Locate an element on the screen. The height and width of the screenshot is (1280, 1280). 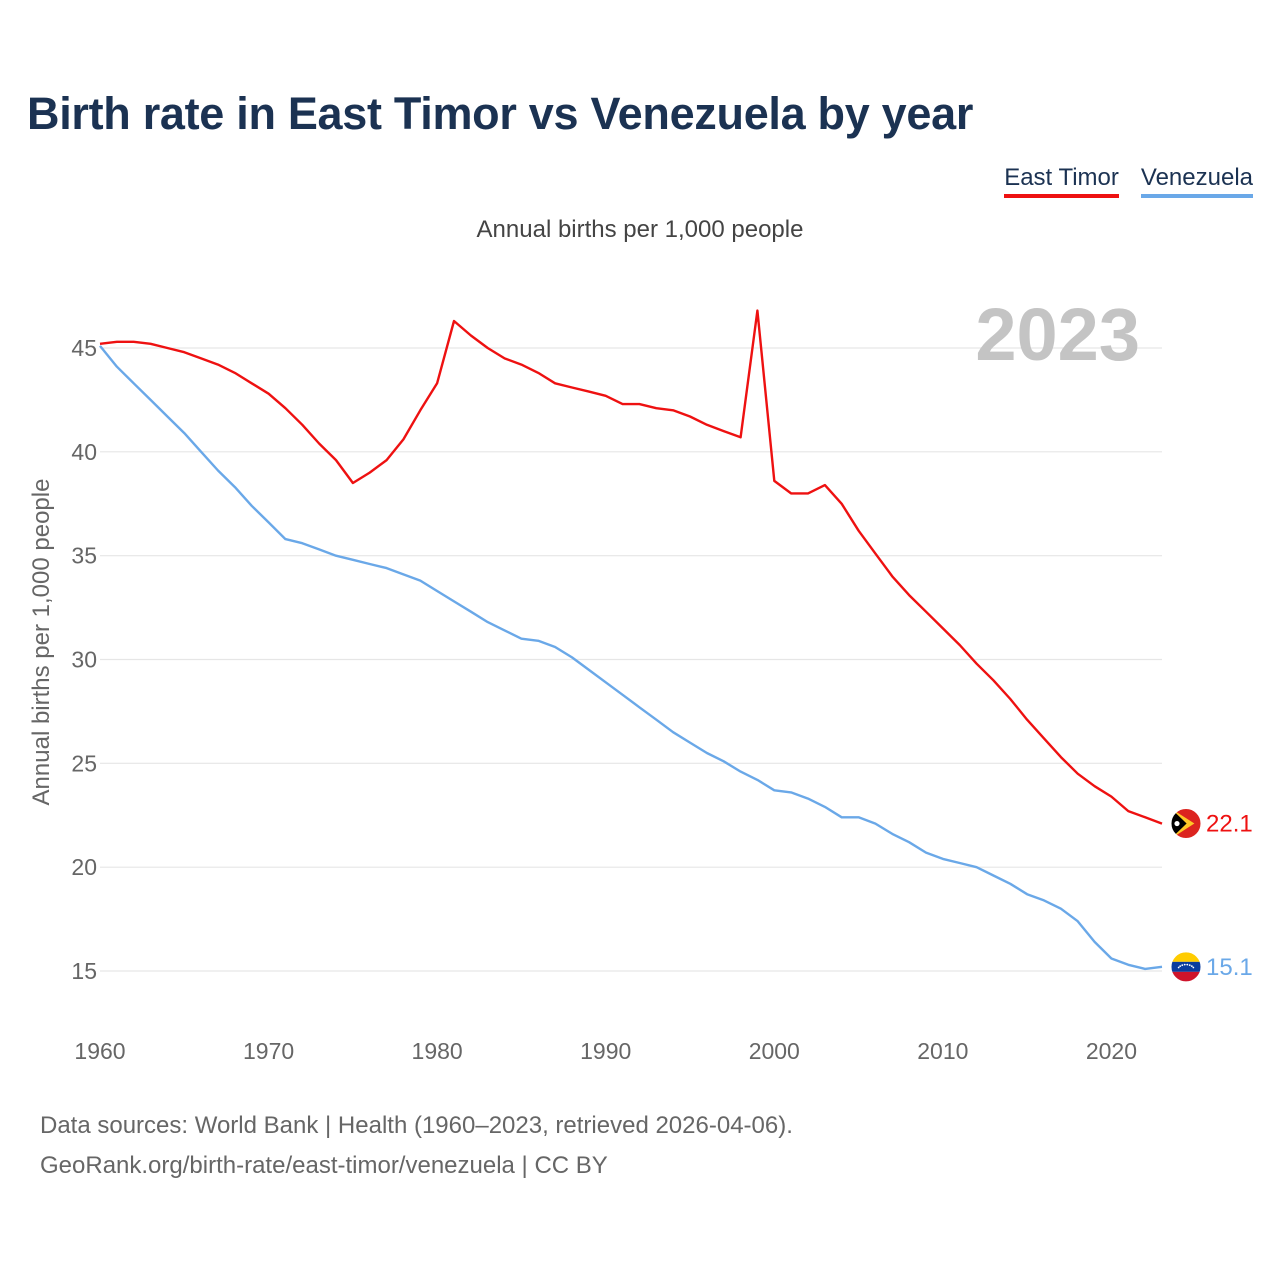
east-timor-flag-border is located at coordinates (1186, 824).